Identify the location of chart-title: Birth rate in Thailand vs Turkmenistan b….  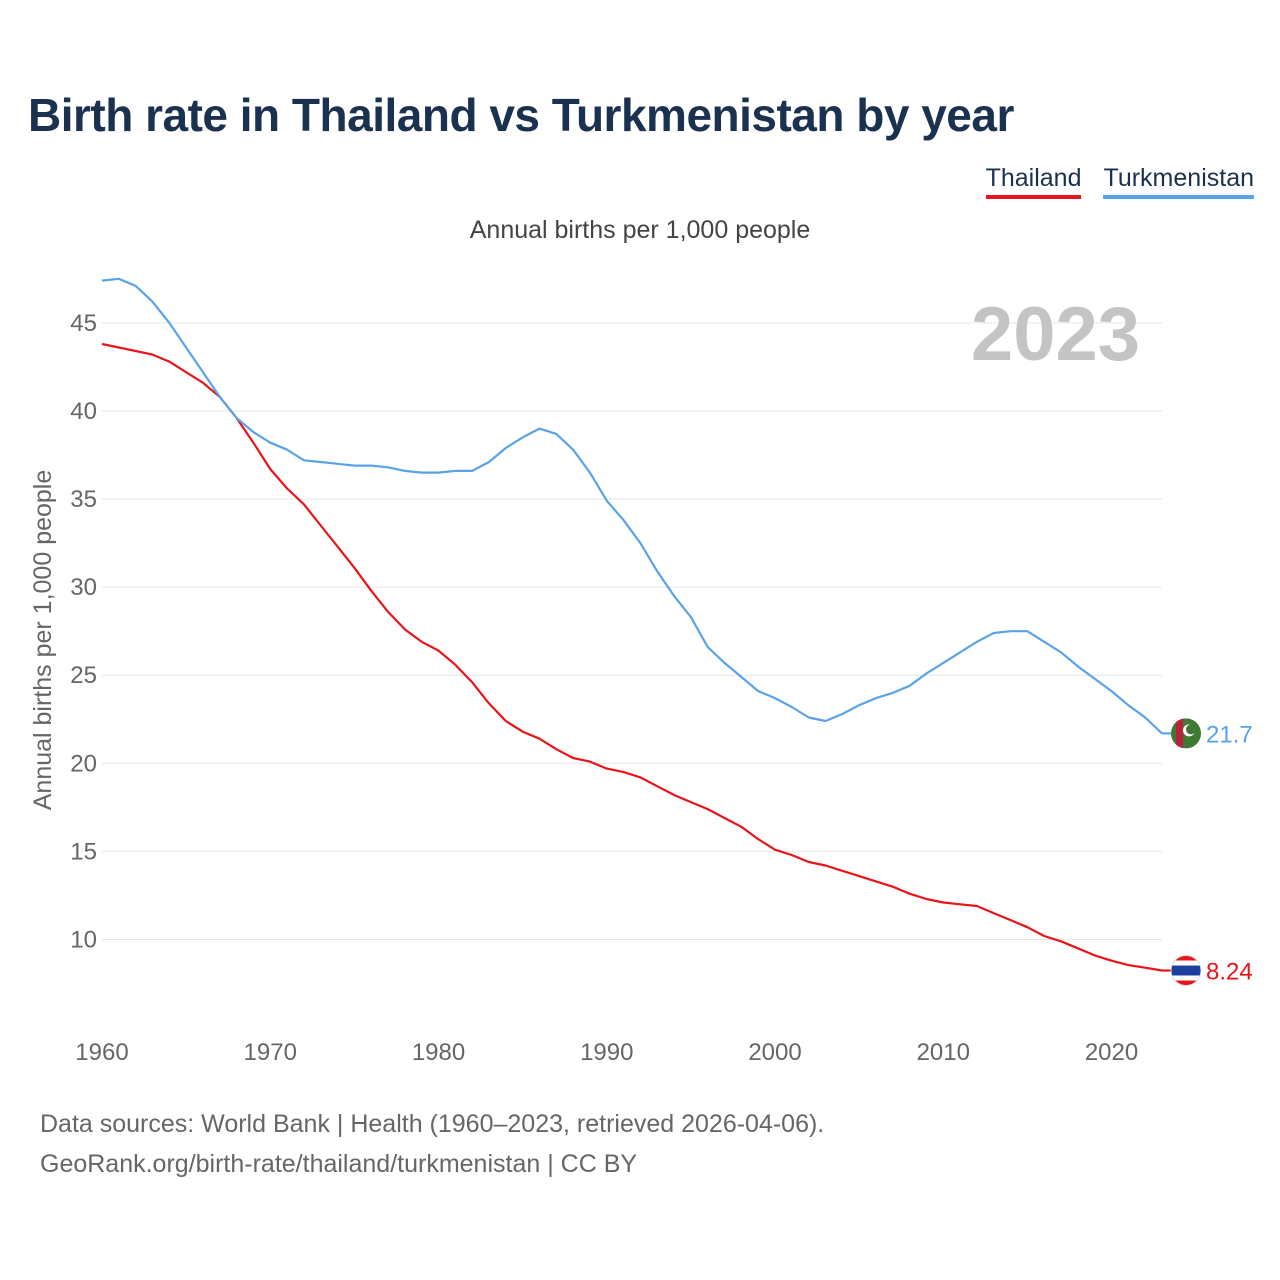
(521, 115).